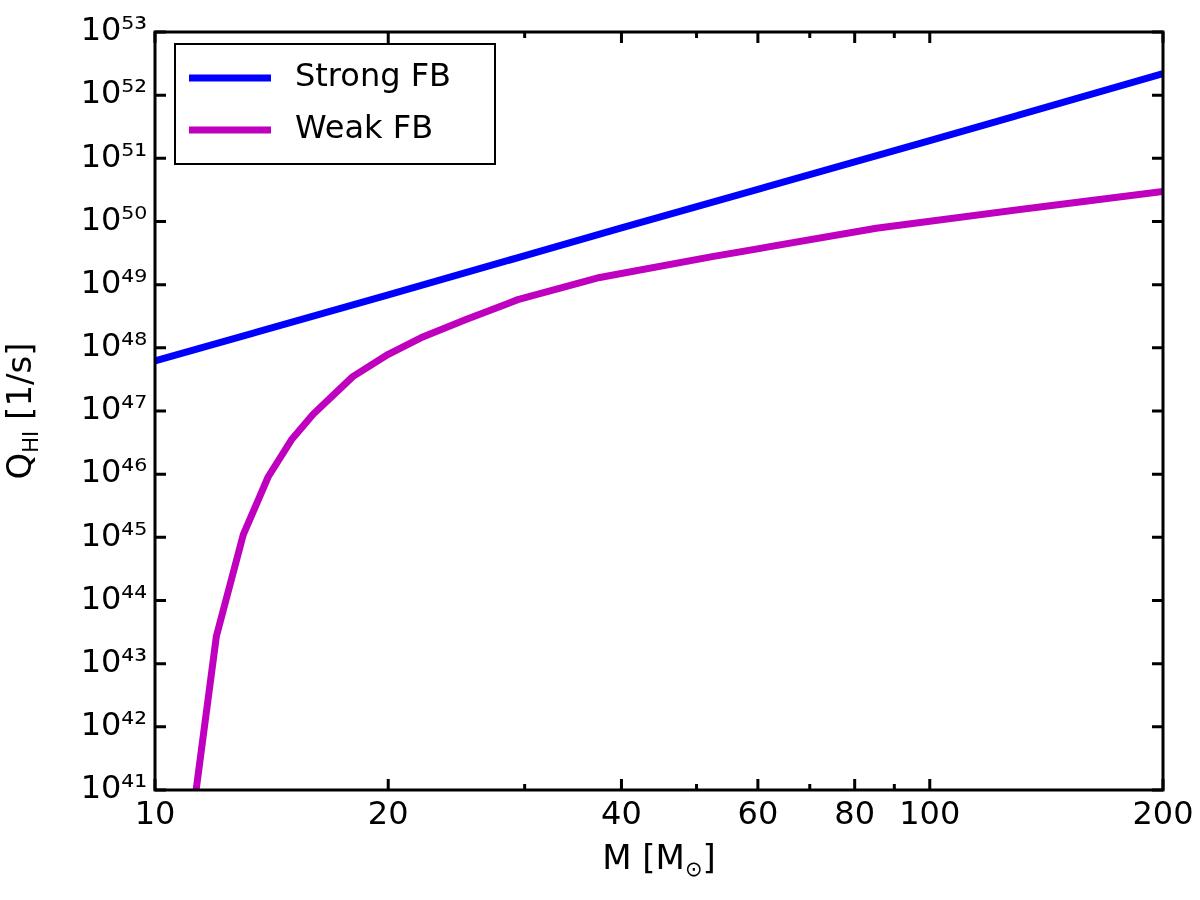  What do you see at coordinates (659, 858) in the screenshot?
I see `x-axis-title: M [M⊙]` at bounding box center [659, 858].